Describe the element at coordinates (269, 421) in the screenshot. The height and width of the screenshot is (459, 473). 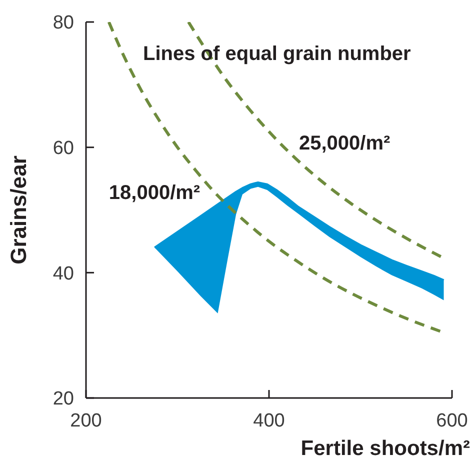
I see `x-tick-label: 400` at that location.